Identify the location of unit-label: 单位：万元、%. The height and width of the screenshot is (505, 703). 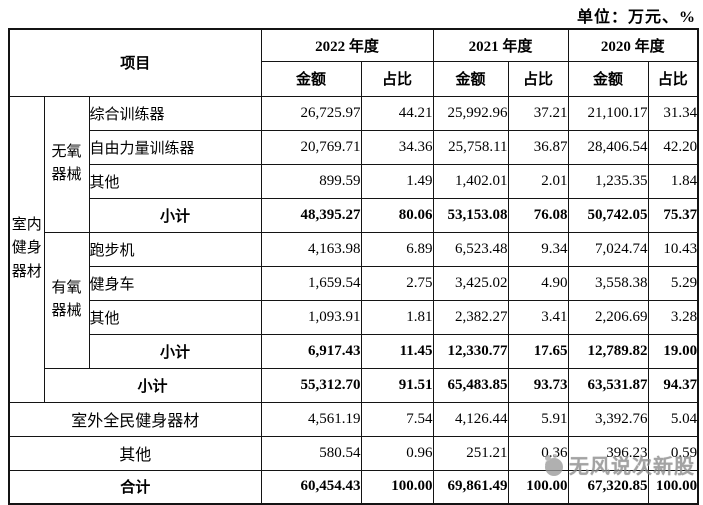
(636, 17).